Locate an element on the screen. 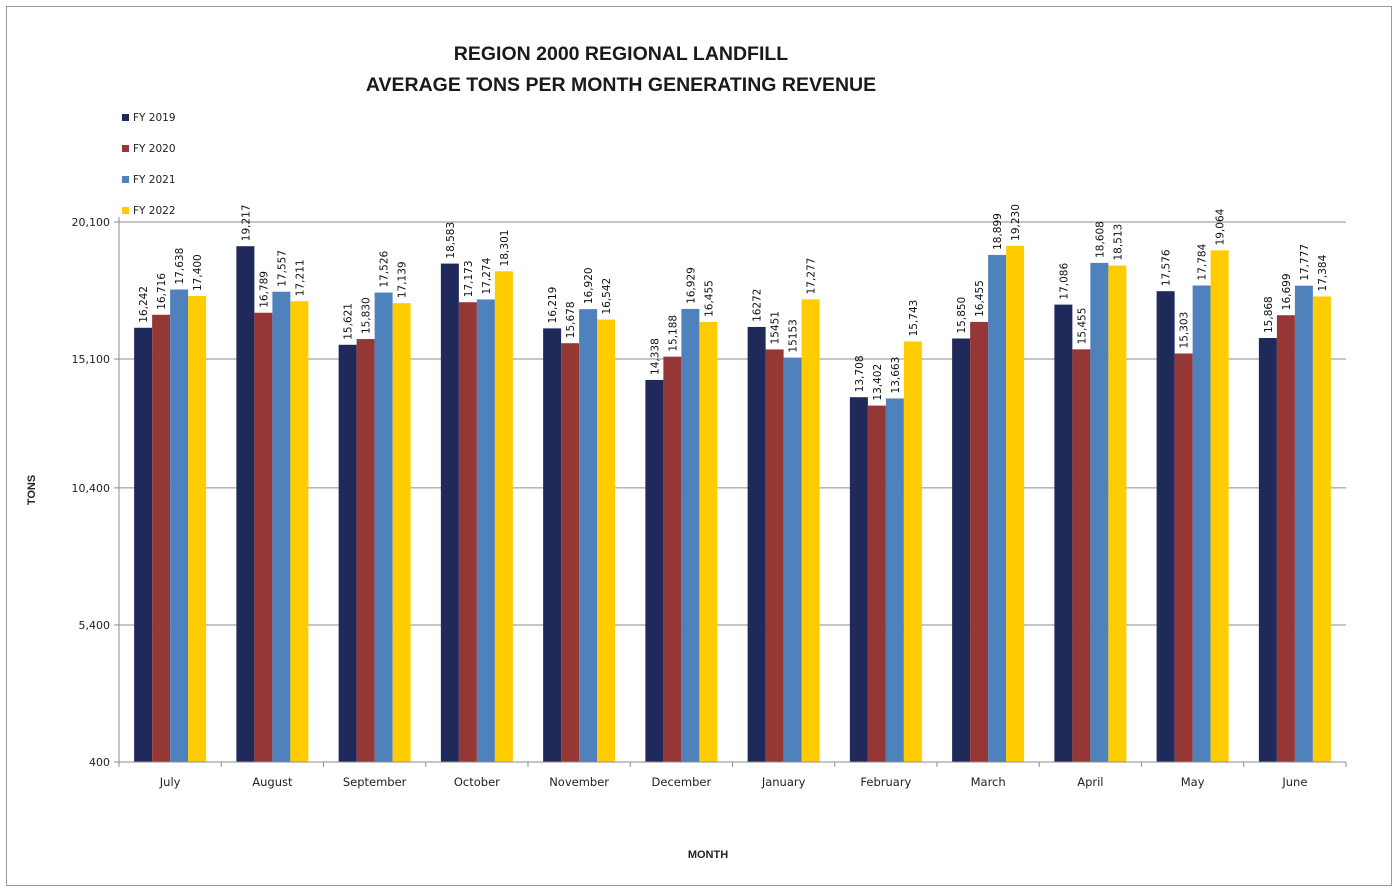 The width and height of the screenshot is (1400, 892). data-label: 15,303 is located at coordinates (1185, 330).